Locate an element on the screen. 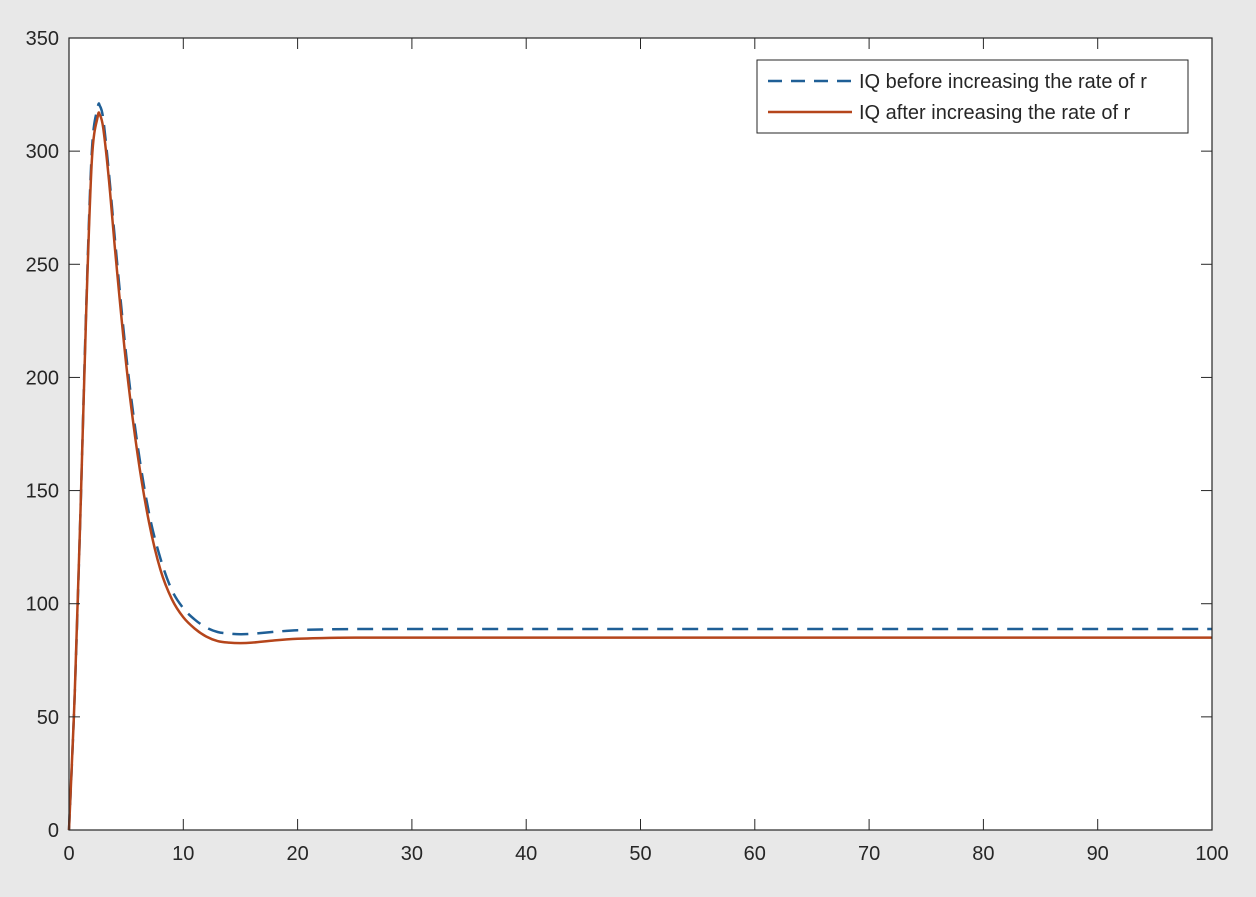  legend-box is located at coordinates (972, 96).